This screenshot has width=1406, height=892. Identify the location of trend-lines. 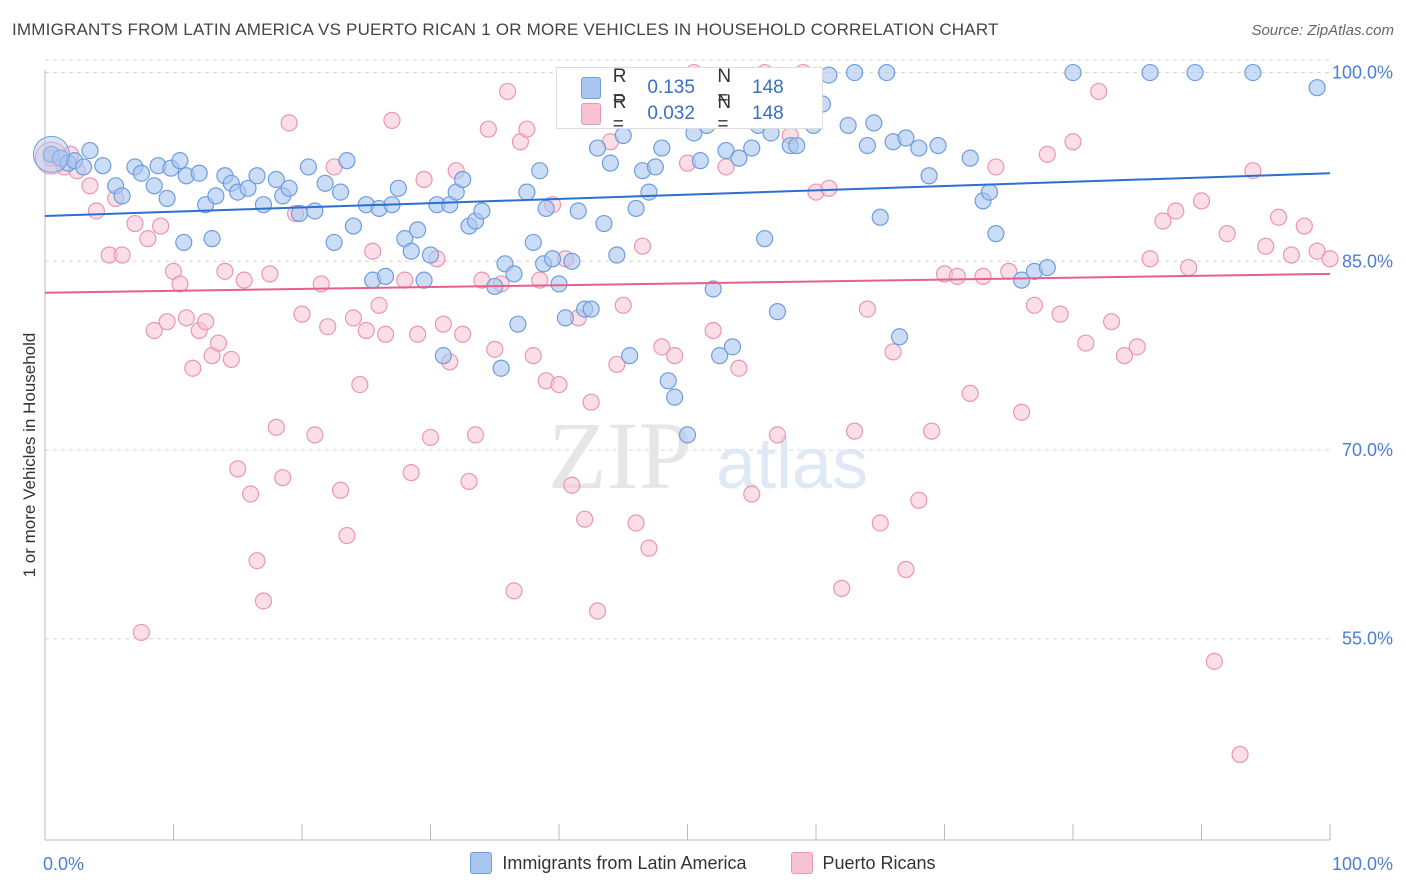
(687, 233).